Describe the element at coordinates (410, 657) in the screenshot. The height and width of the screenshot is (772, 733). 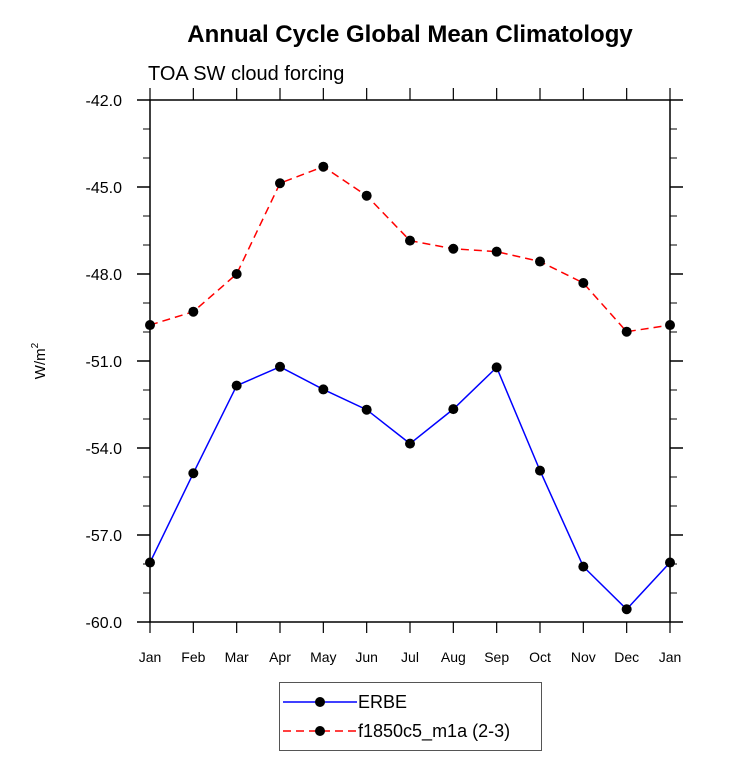
I see `x-tick-label: Jul` at that location.